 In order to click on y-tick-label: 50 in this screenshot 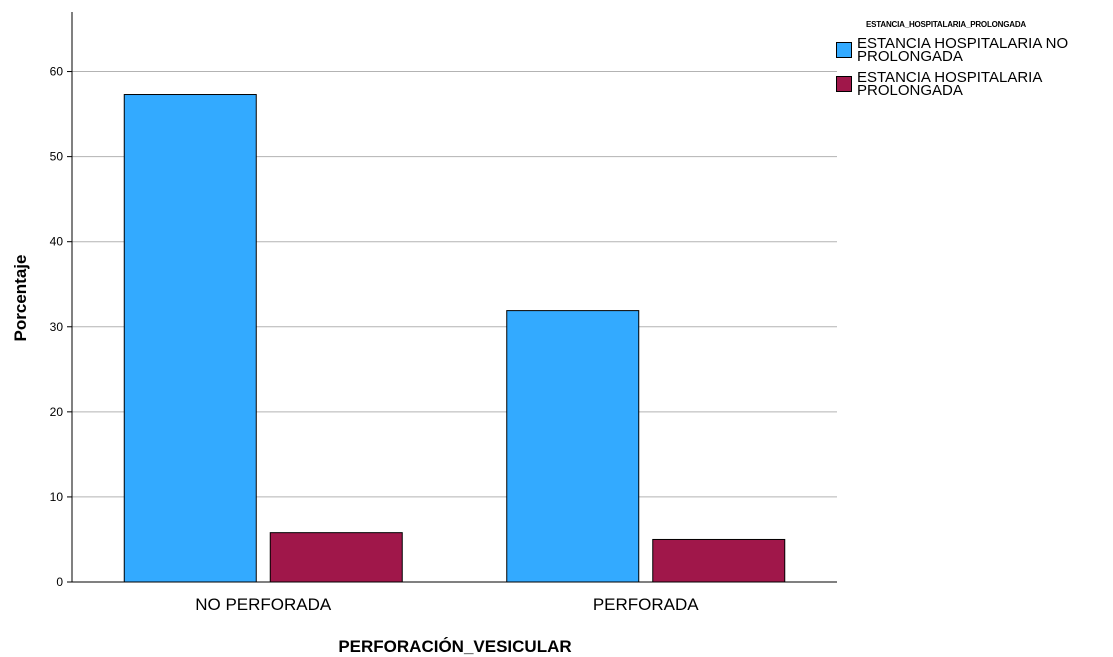, I will do `click(57, 157)`.